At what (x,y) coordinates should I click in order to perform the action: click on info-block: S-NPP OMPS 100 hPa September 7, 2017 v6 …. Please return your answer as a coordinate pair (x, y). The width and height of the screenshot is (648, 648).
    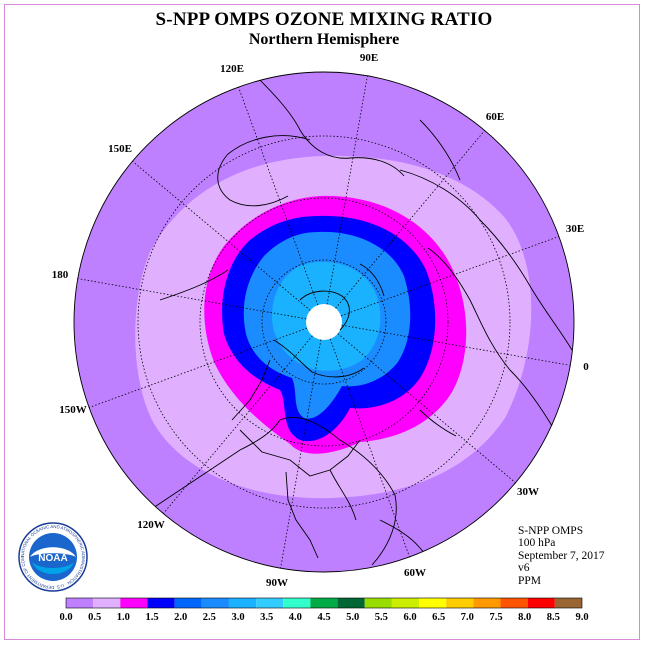
    Looking at the image, I should click on (561, 556).